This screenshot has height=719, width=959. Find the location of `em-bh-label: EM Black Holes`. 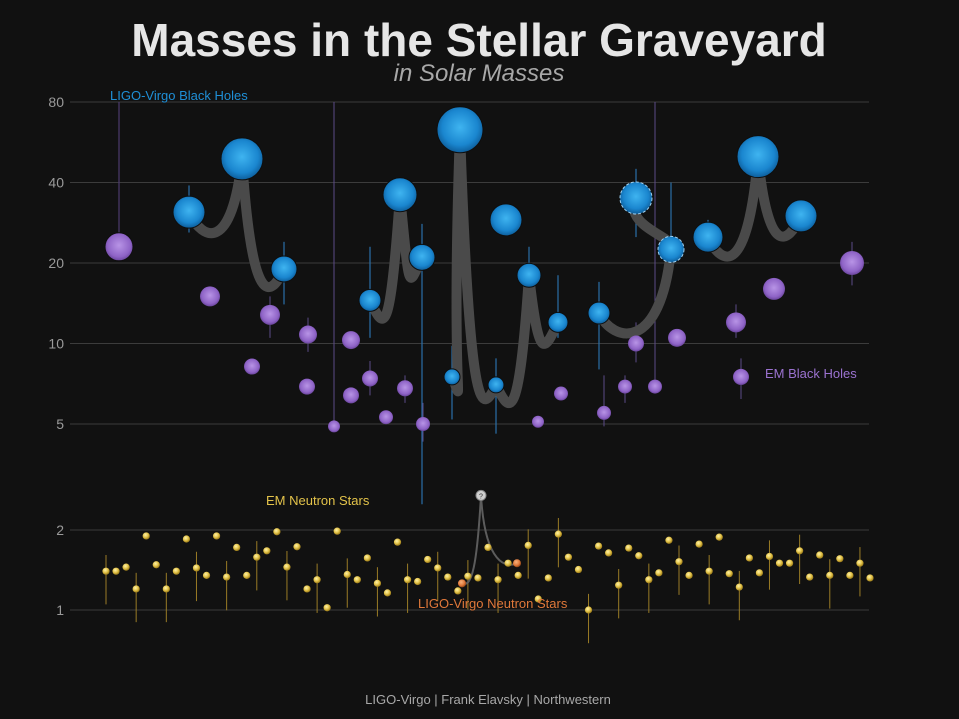

em-bh-label: EM Black Holes is located at coordinates (811, 373).